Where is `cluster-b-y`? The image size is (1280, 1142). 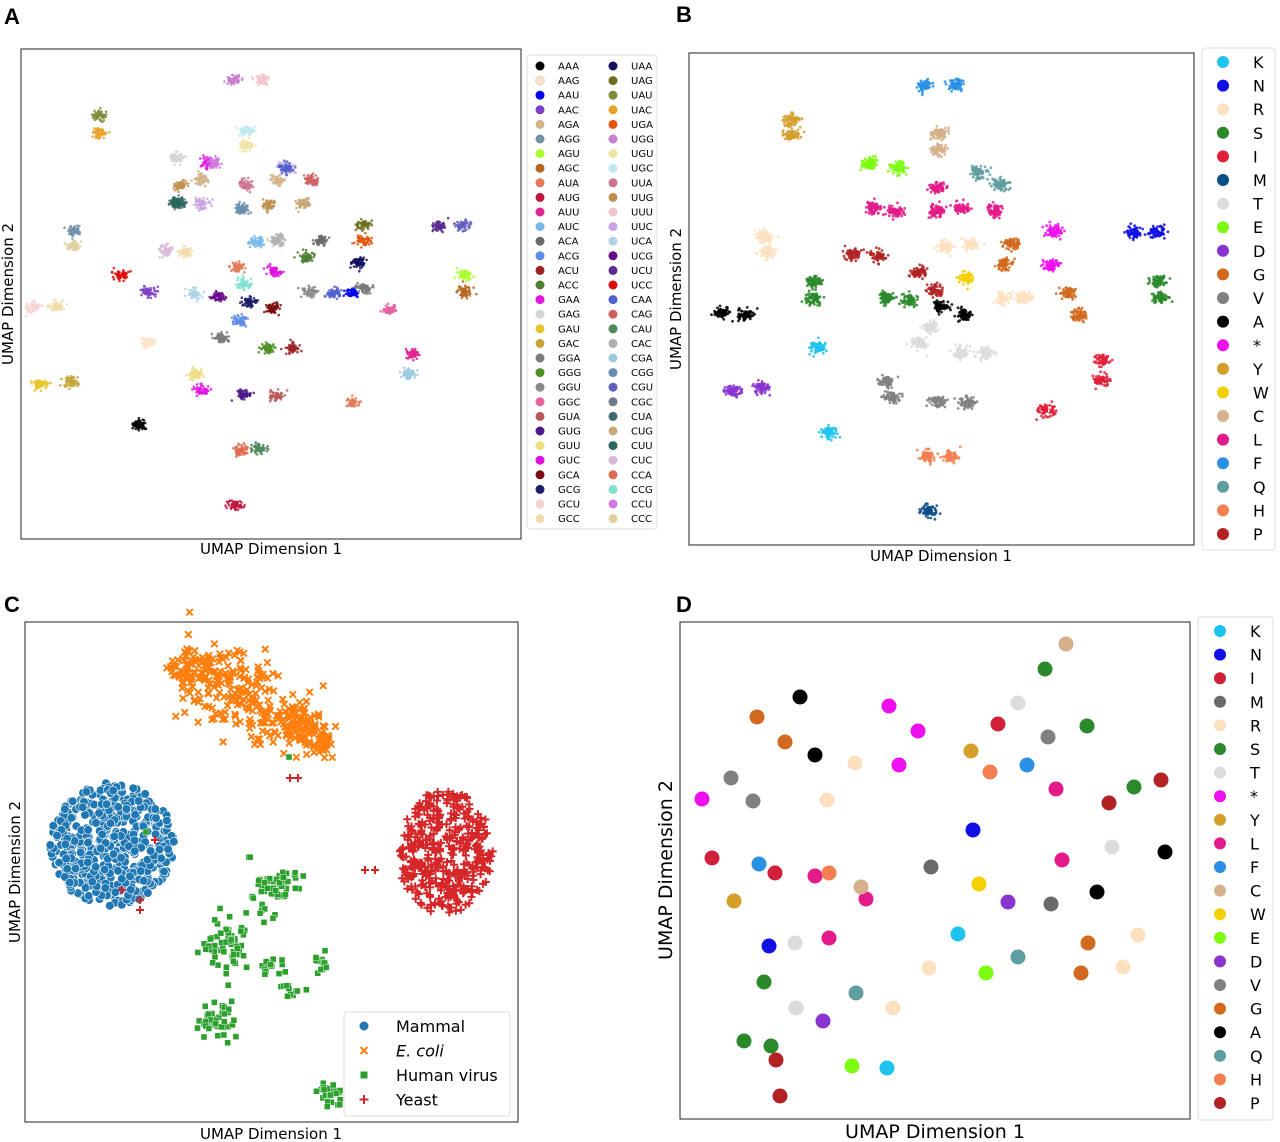
cluster-b-y is located at coordinates (792, 122).